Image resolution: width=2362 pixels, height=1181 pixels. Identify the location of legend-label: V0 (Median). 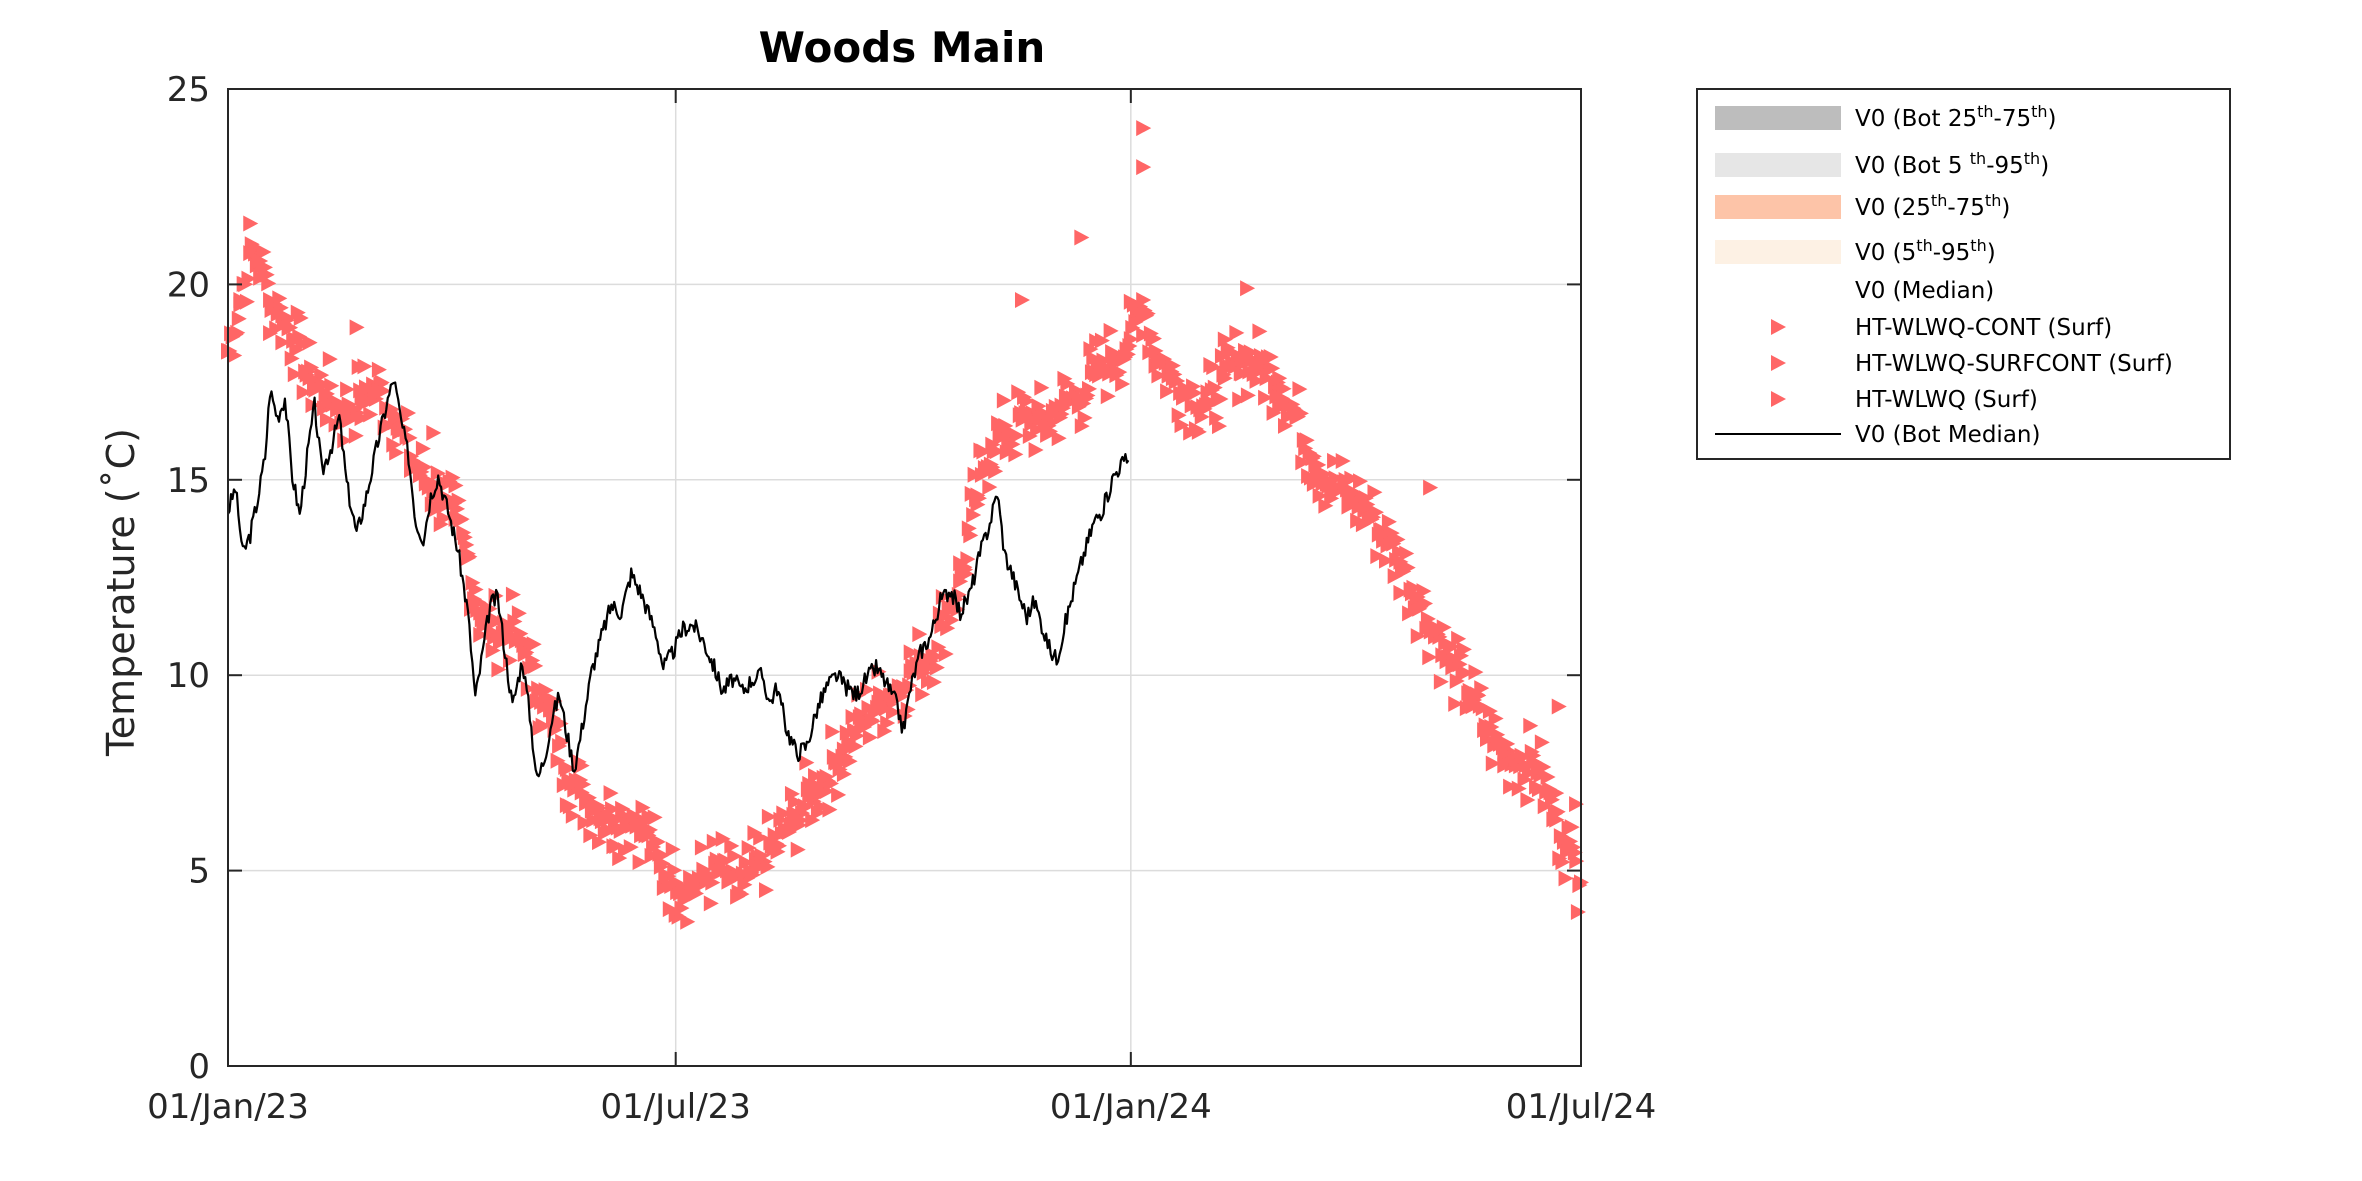
(1924, 291).